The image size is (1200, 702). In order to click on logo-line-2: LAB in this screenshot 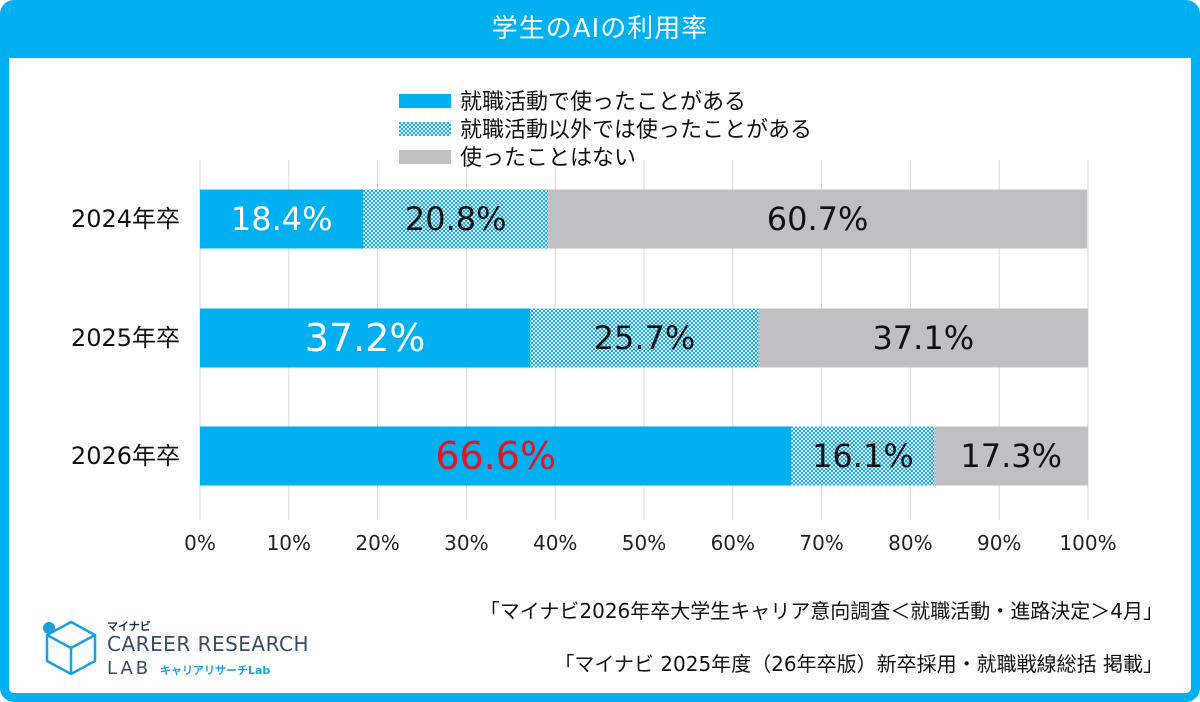, I will do `click(129, 668)`.